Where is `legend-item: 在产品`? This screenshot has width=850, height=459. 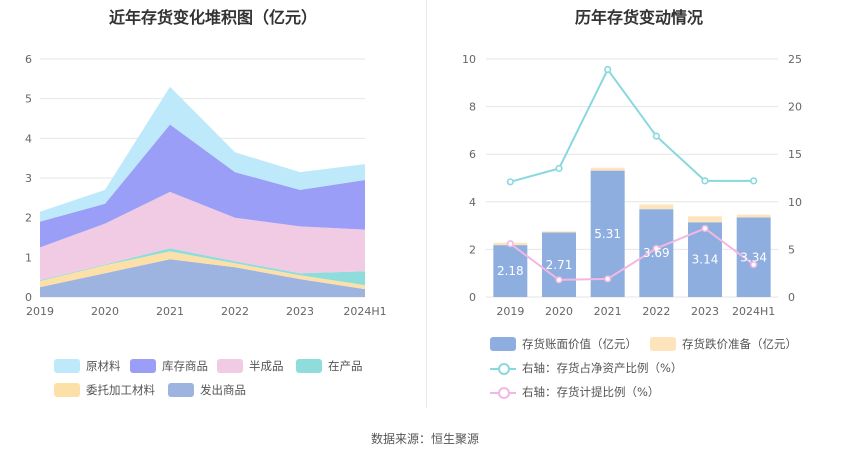 legend-item: 在产品 is located at coordinates (329, 366).